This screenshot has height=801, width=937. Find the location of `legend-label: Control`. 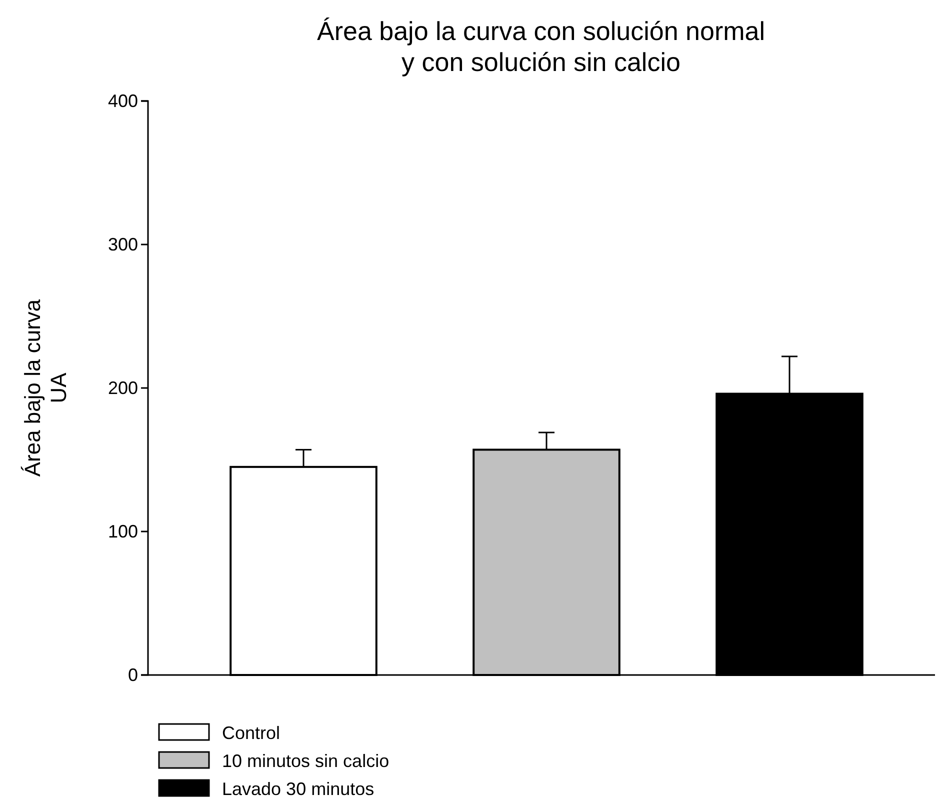

legend-label: Control is located at coordinates (251, 733).